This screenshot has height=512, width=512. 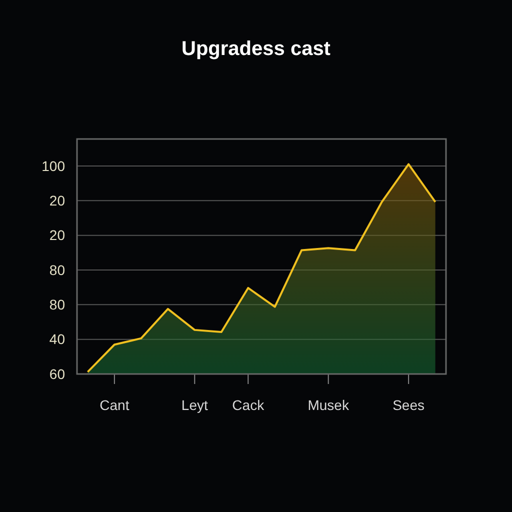 I want to click on text: 40, so click(x=57, y=339).